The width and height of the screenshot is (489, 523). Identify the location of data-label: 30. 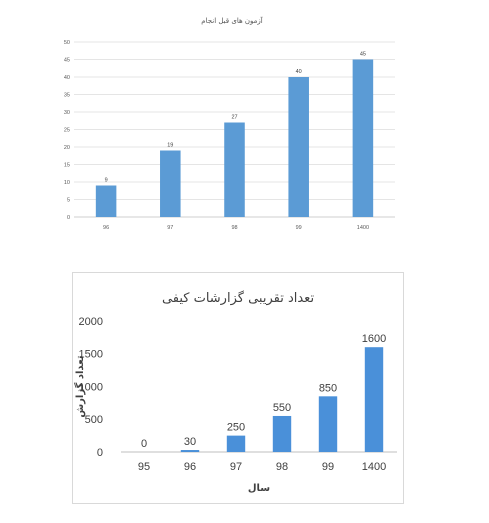
(190, 442).